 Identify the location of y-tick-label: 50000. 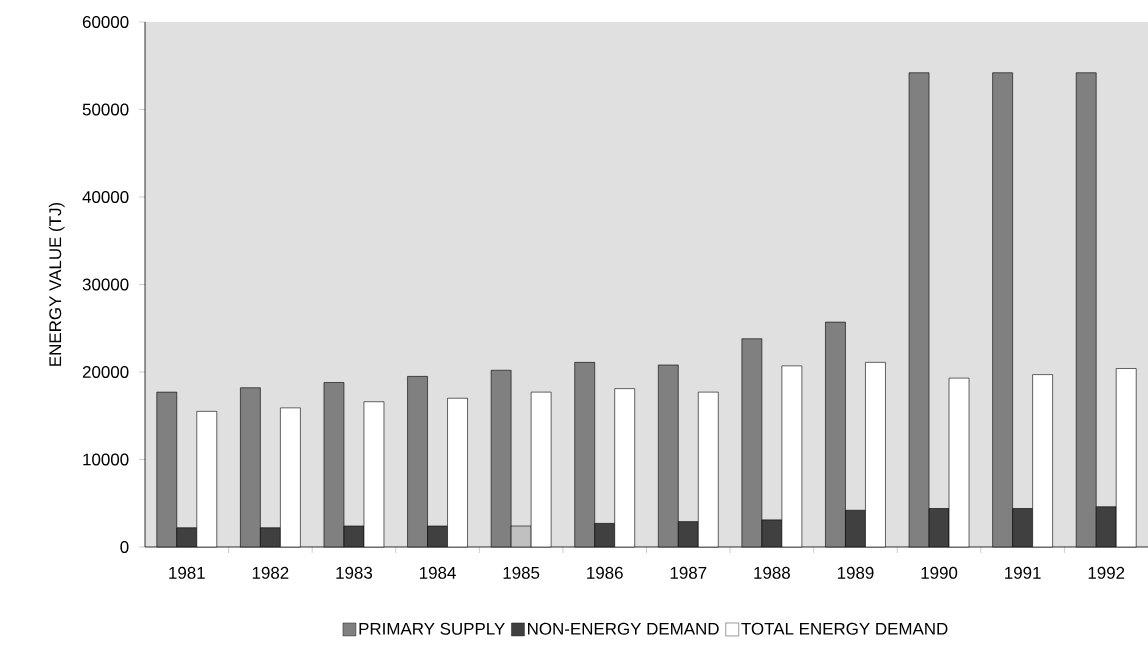
(105, 109).